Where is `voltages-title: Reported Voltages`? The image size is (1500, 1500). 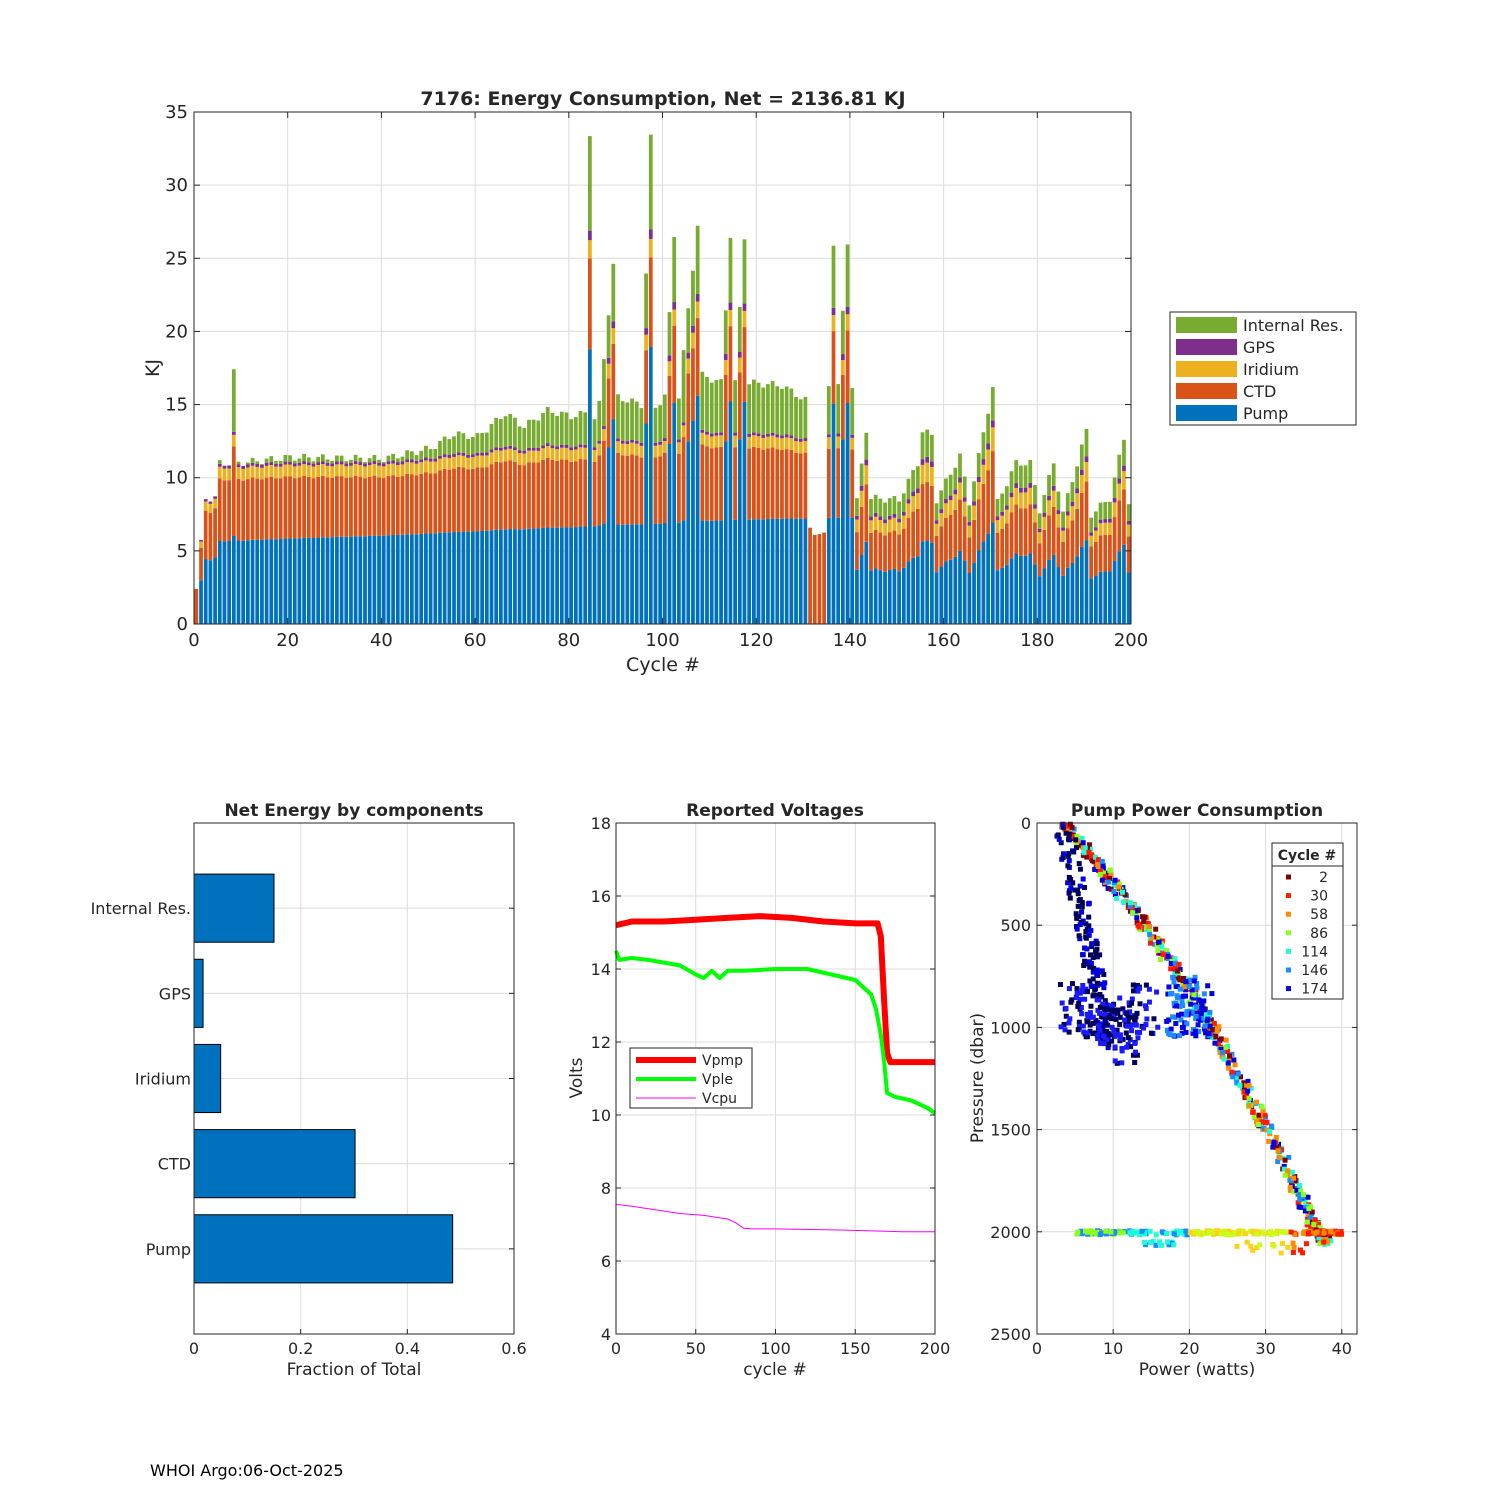 voltages-title: Reported Voltages is located at coordinates (775, 811).